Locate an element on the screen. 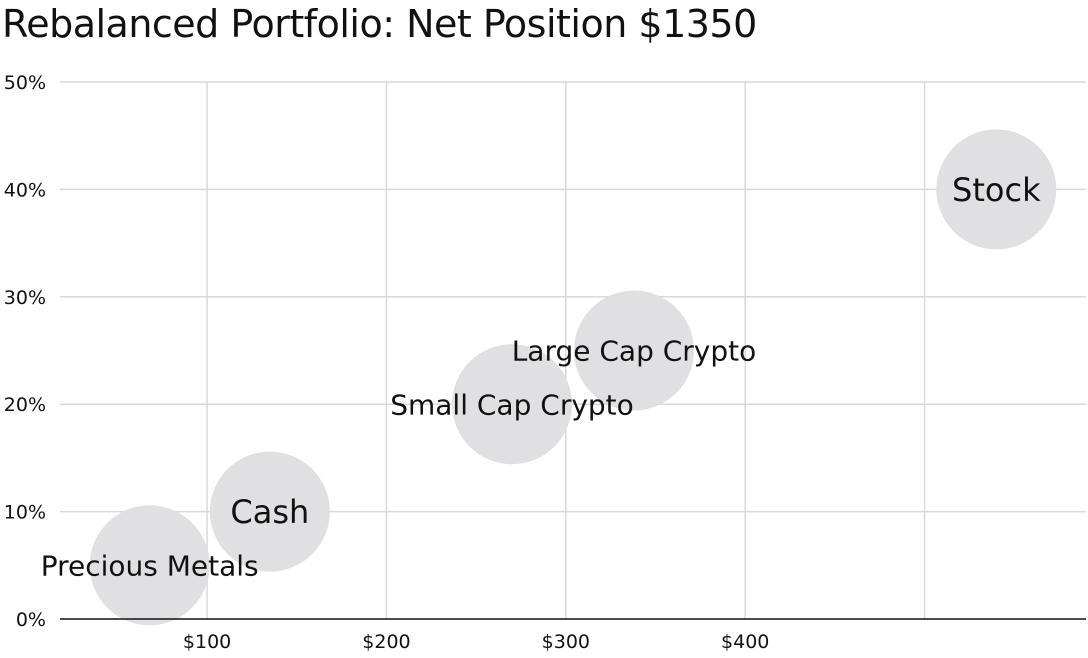 The width and height of the screenshot is (1088, 658). bubble-stock is located at coordinates (996, 189).